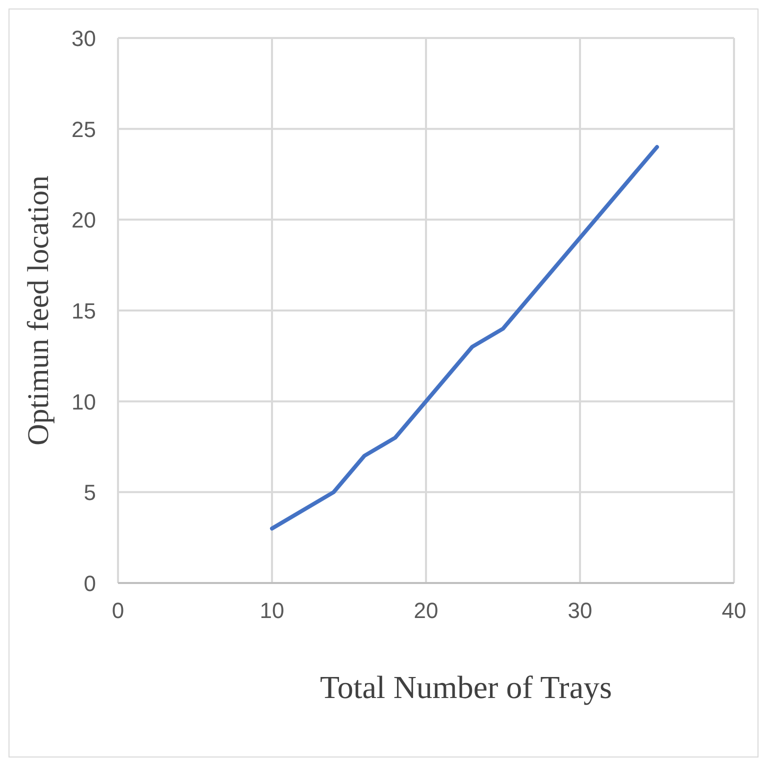 This screenshot has width=767, height=766. Describe the element at coordinates (426, 610) in the screenshot. I see `x-tick-label: 20` at that location.